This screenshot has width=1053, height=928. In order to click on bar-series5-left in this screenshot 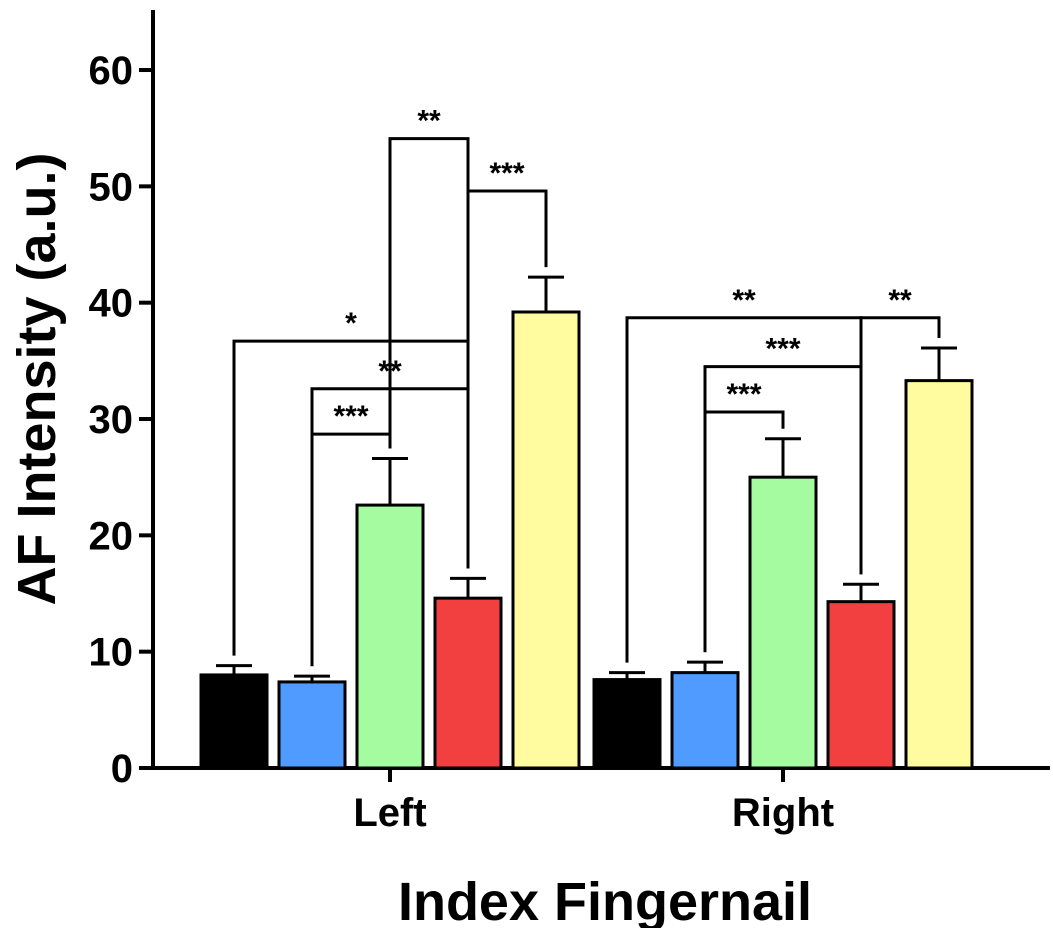, I will do `click(546, 540)`.